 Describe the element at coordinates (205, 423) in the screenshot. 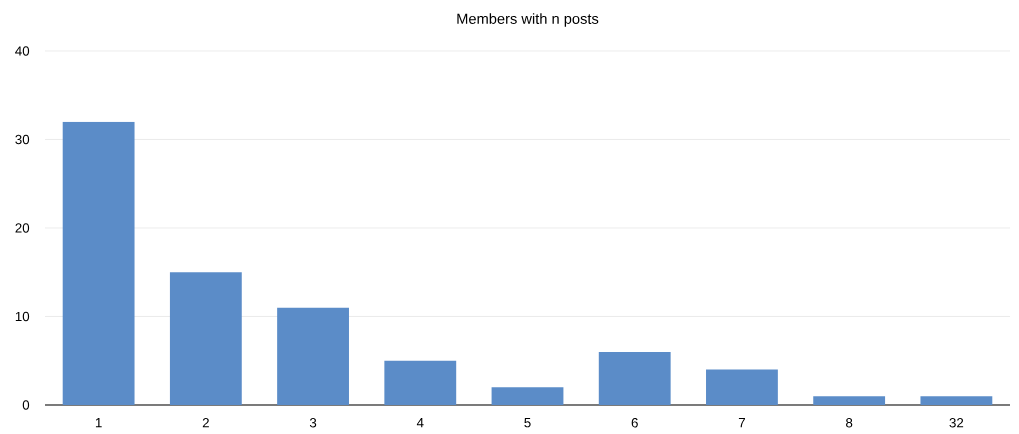

I see `x-tick-label: 2` at that location.